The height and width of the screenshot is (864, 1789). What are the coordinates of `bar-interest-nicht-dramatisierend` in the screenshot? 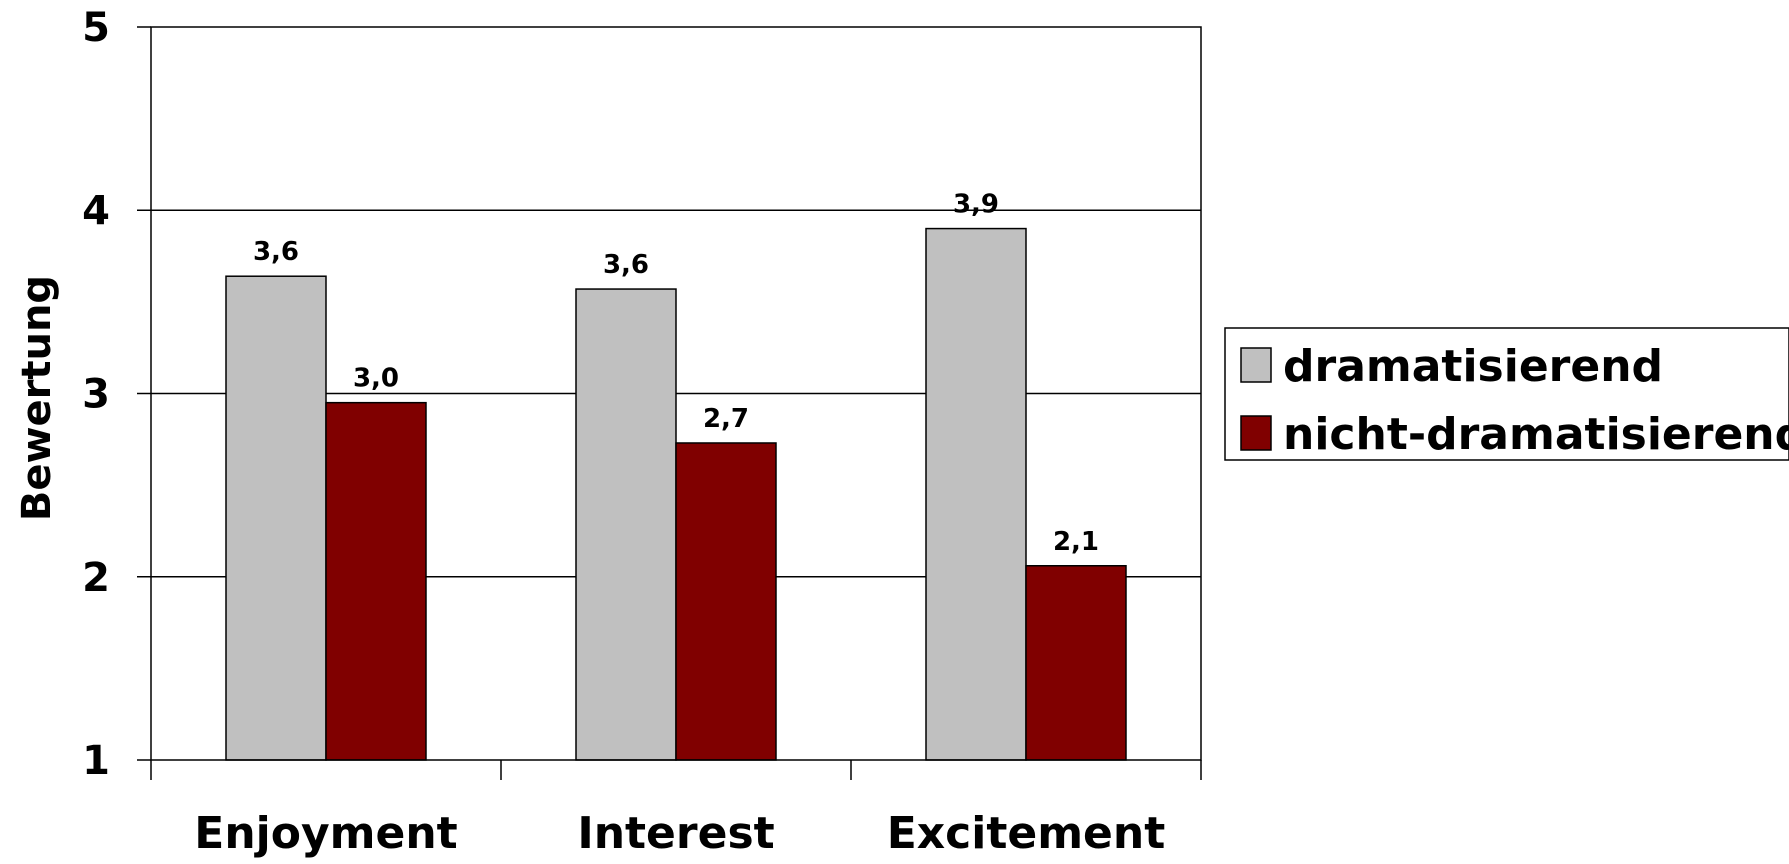 It's located at (726, 601).